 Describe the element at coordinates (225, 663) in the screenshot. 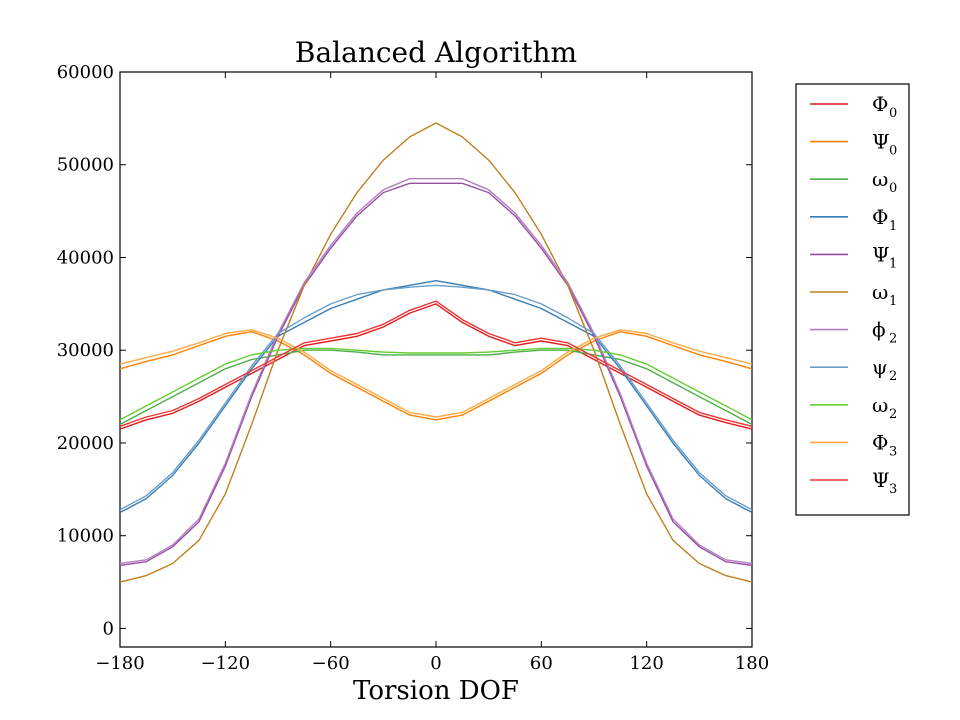

I see `x-tick-label: −120` at that location.